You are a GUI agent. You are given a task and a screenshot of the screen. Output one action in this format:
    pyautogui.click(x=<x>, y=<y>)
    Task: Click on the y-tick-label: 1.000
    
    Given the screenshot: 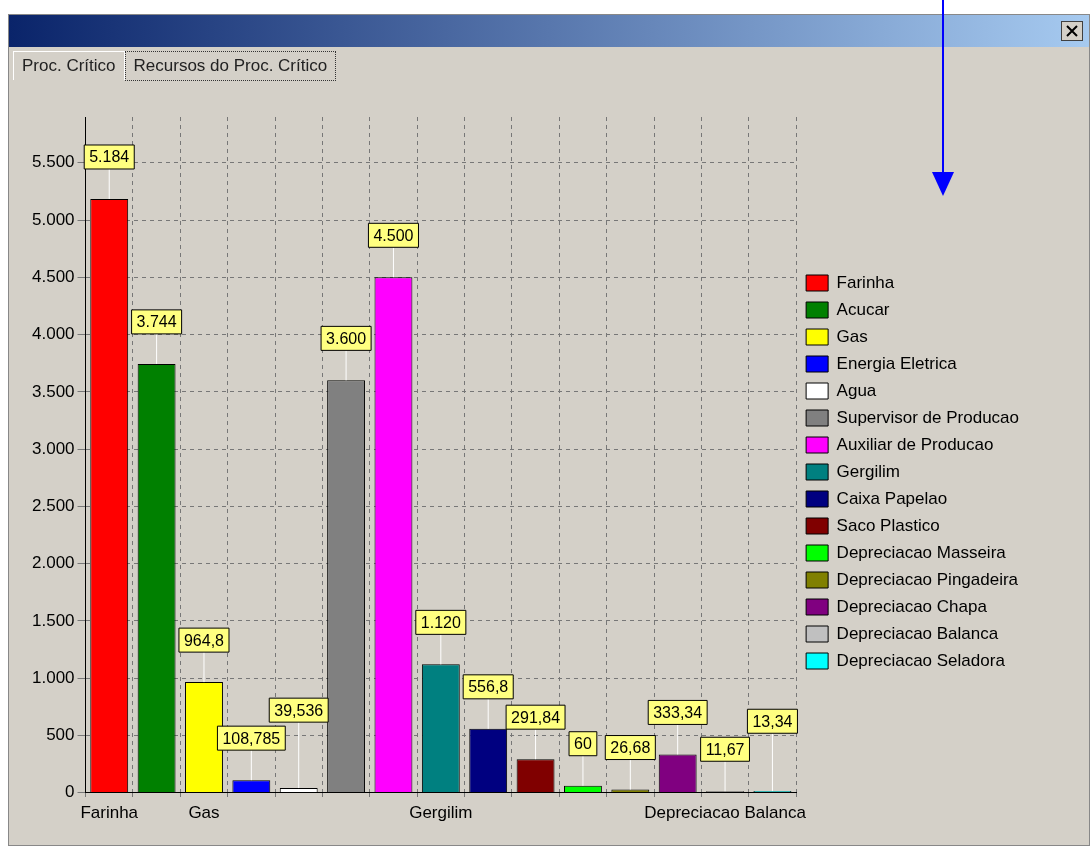 What is the action you would take?
    pyautogui.click(x=53, y=677)
    